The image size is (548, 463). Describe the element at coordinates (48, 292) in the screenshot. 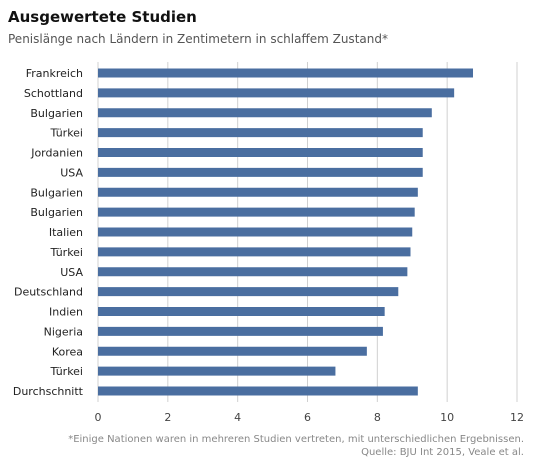

I see `category-label: Deutschland` at that location.